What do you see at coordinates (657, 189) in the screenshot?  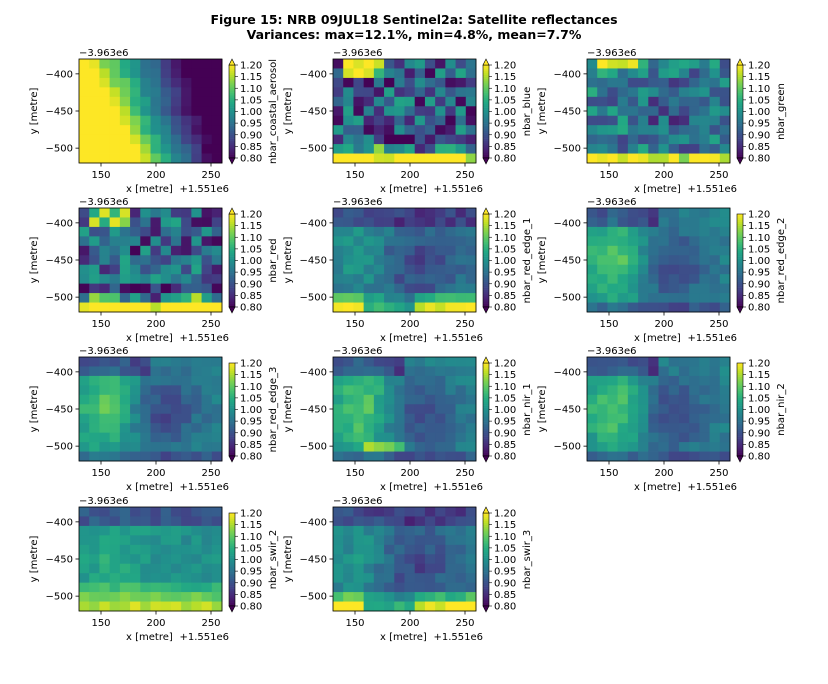 I see `x-axis-label: x [metre]` at bounding box center [657, 189].